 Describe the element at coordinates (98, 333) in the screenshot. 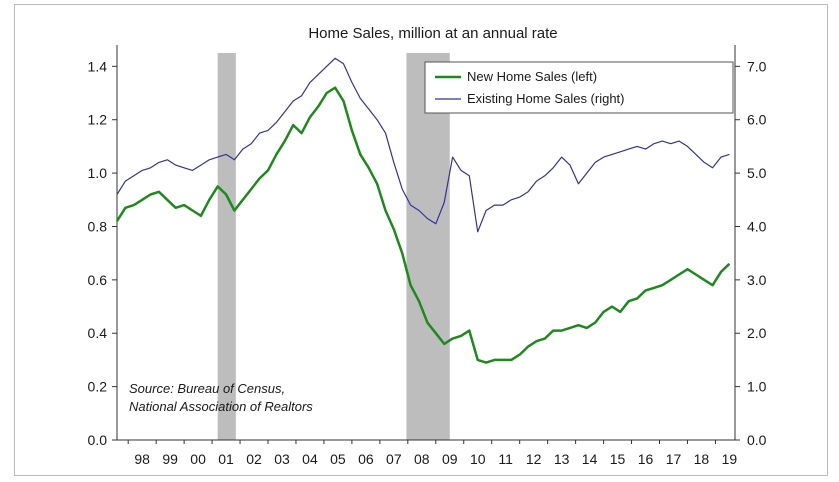

I see `y-left-tick-label: 0.4` at that location.